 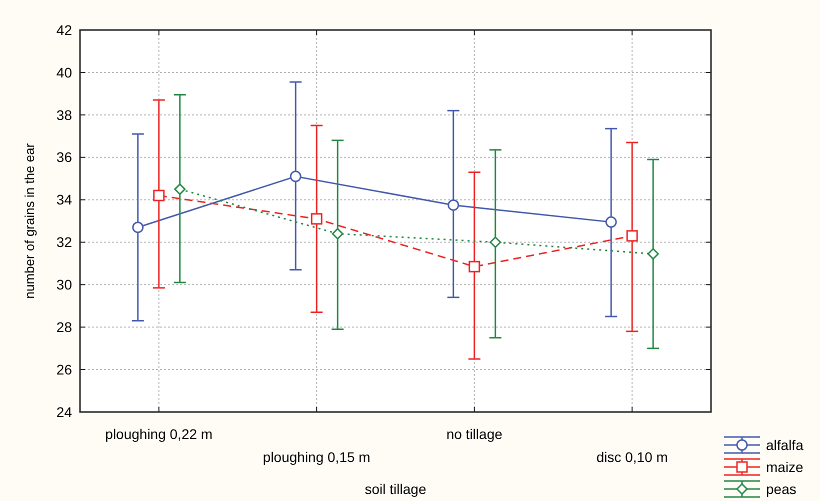 I want to click on x-tick-label: ploughing 0,22 m, so click(x=159, y=434).